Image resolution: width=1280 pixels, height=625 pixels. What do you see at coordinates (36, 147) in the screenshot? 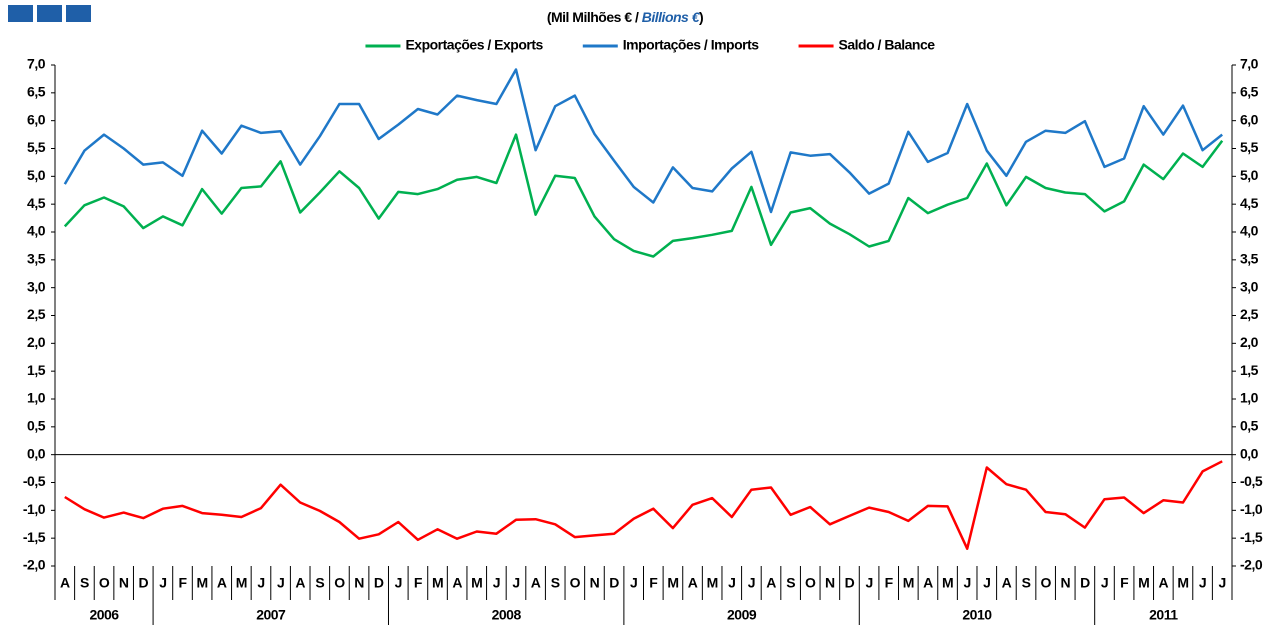
I see `y-tick-label: 5,5` at bounding box center [36, 147].